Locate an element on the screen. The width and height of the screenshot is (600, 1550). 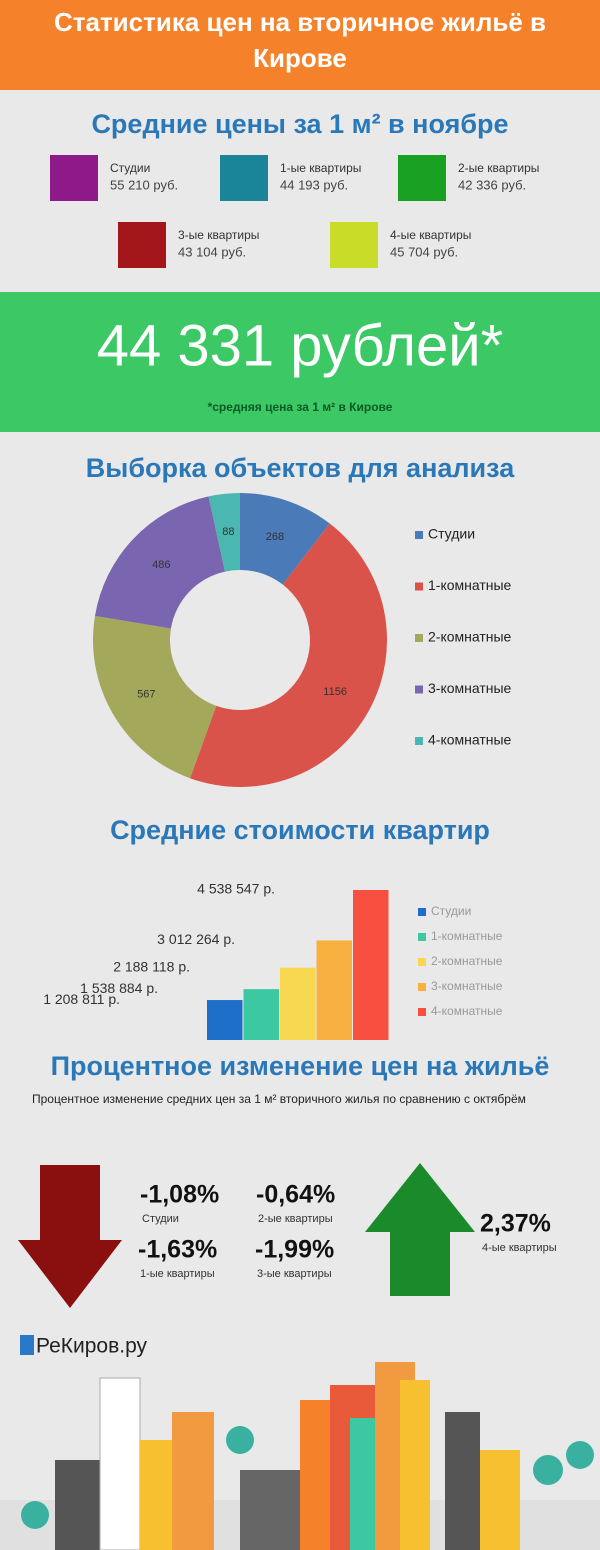
price-value: 45 704 руб. is located at coordinates (424, 251).